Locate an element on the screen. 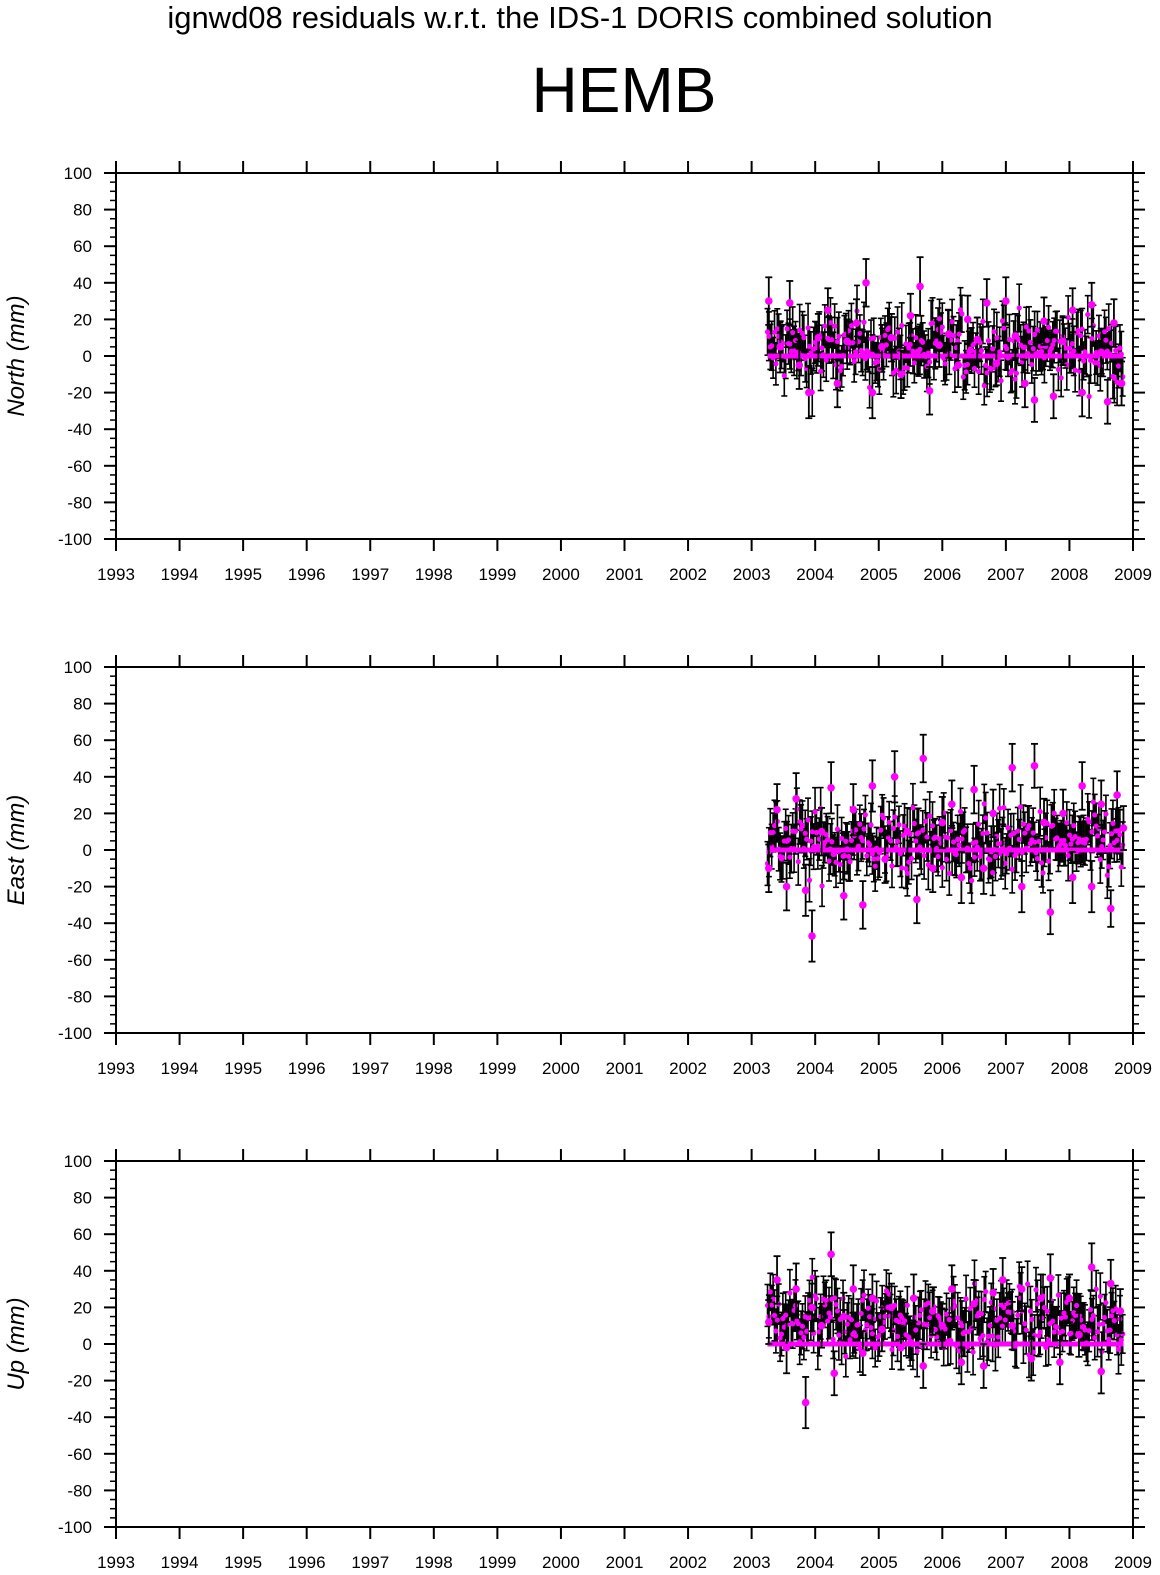 The height and width of the screenshot is (1575, 1160). y-tick-label: 80 is located at coordinates (82, 1198).